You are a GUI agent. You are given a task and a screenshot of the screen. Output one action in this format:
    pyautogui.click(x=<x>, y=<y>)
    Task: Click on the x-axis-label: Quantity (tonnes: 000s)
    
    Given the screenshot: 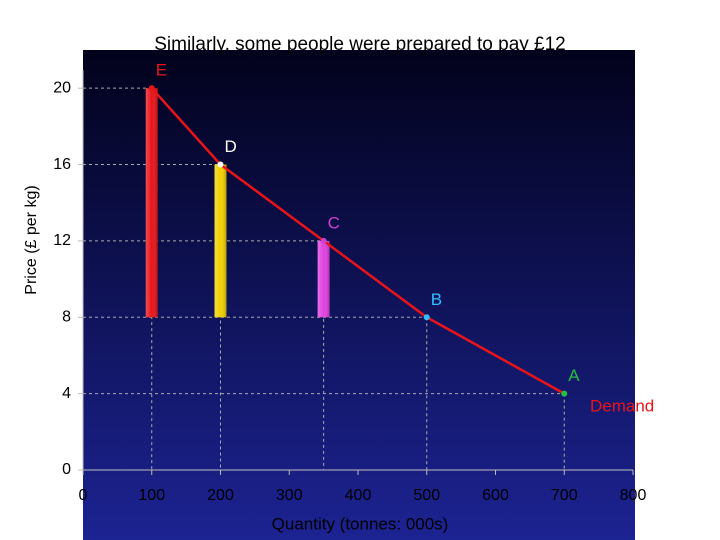 What is the action you would take?
    pyautogui.click(x=360, y=523)
    